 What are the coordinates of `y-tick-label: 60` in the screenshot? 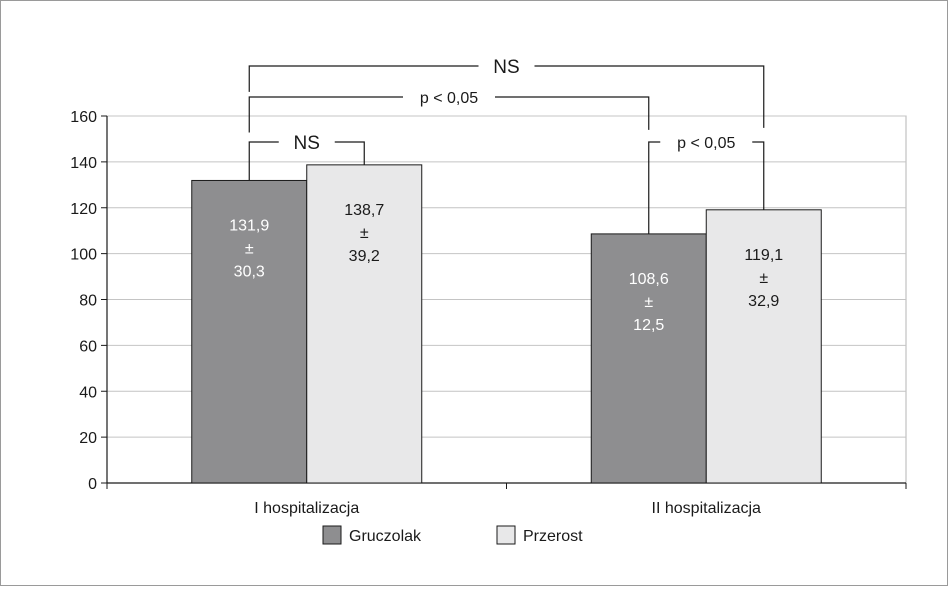 It's located at (88, 346).